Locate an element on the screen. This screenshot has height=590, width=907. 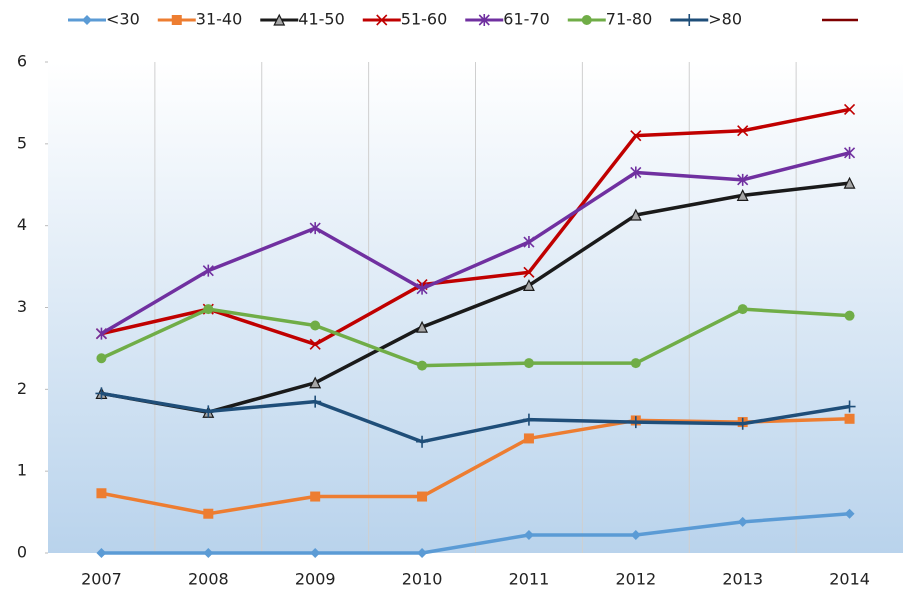
legend-label: >80 is located at coordinates (725, 19).